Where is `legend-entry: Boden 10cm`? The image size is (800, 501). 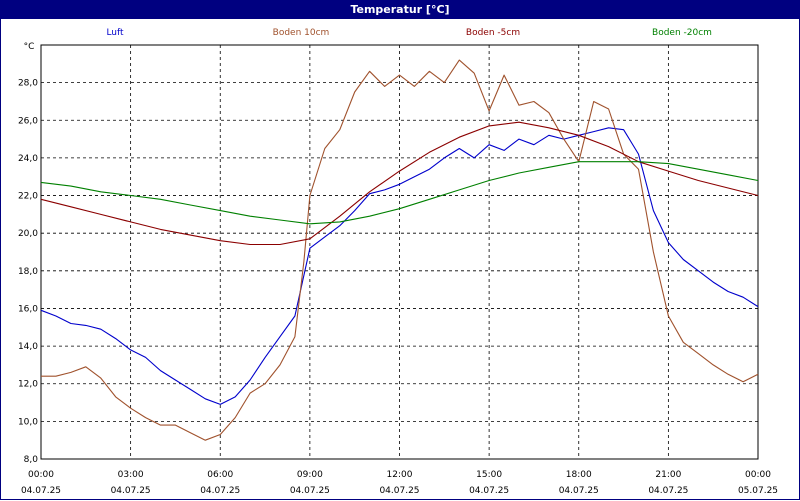 legend-entry: Boden 10cm is located at coordinates (301, 33).